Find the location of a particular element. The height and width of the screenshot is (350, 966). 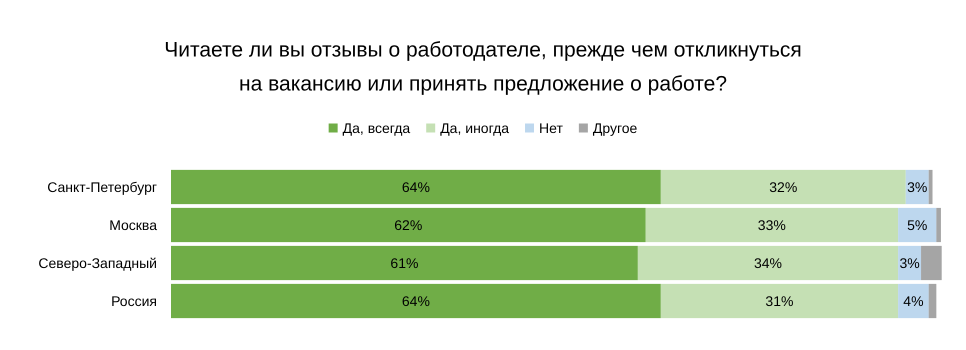

chart-title: Читаете ли вы отзывы о работодателе, прежде чем откликнуться на вакансию или принять предложение о работе? is located at coordinates (483, 67).